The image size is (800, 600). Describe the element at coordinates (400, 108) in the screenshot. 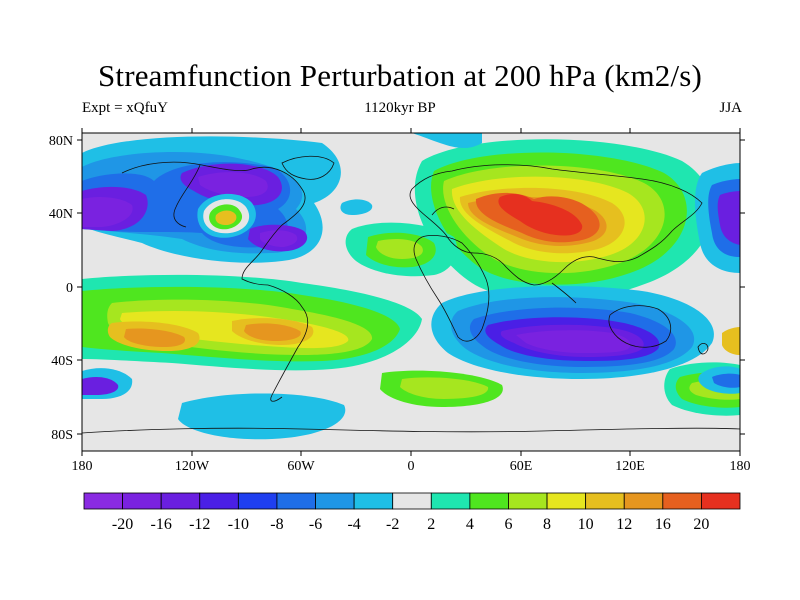

I see `time-label: 1120kyr BP` at that location.